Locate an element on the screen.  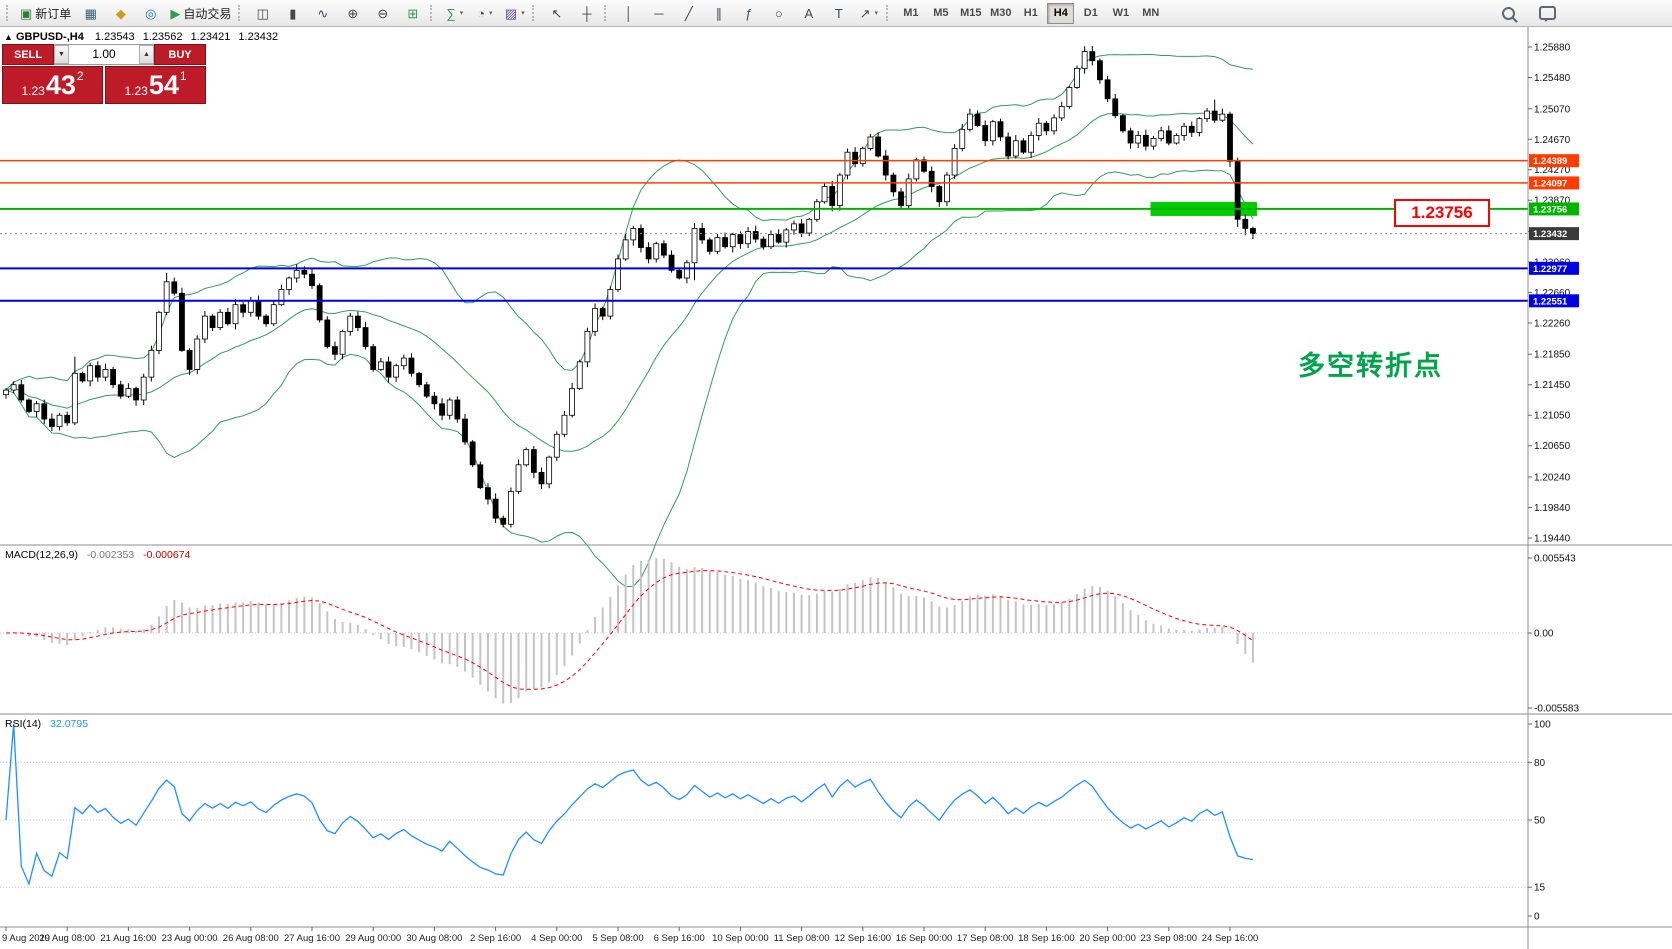
templates-button: ▨ ▾ is located at coordinates (514, 13).